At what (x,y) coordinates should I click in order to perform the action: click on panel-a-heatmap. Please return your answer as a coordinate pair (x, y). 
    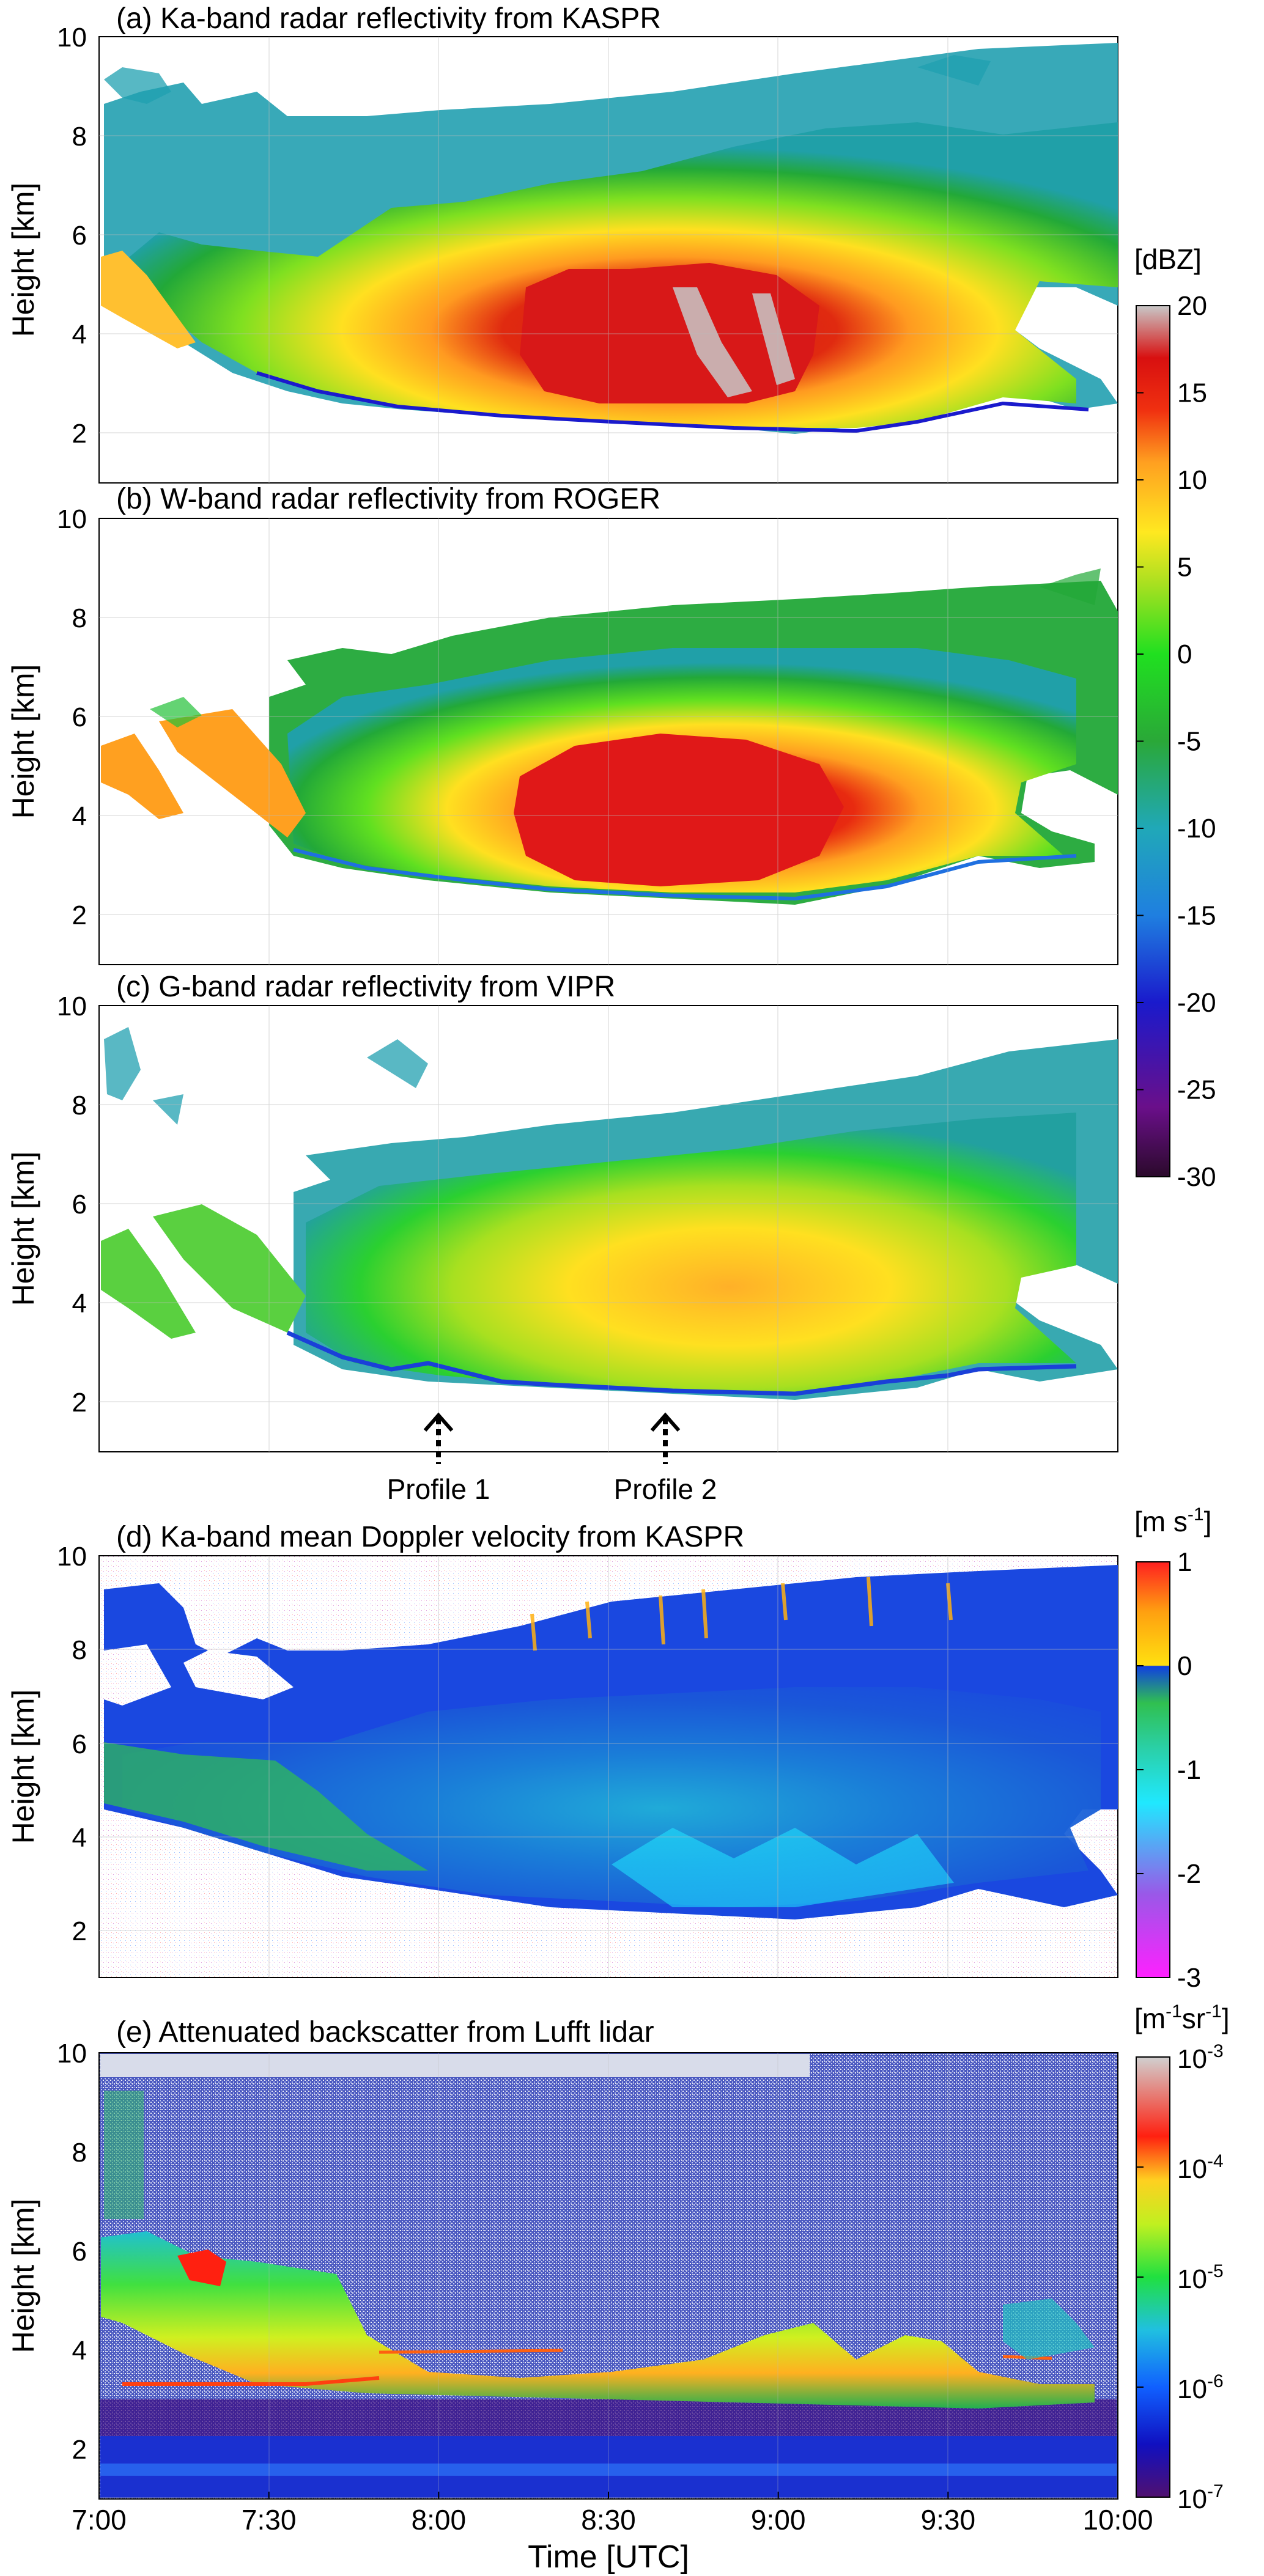
    Looking at the image, I should click on (609, 238).